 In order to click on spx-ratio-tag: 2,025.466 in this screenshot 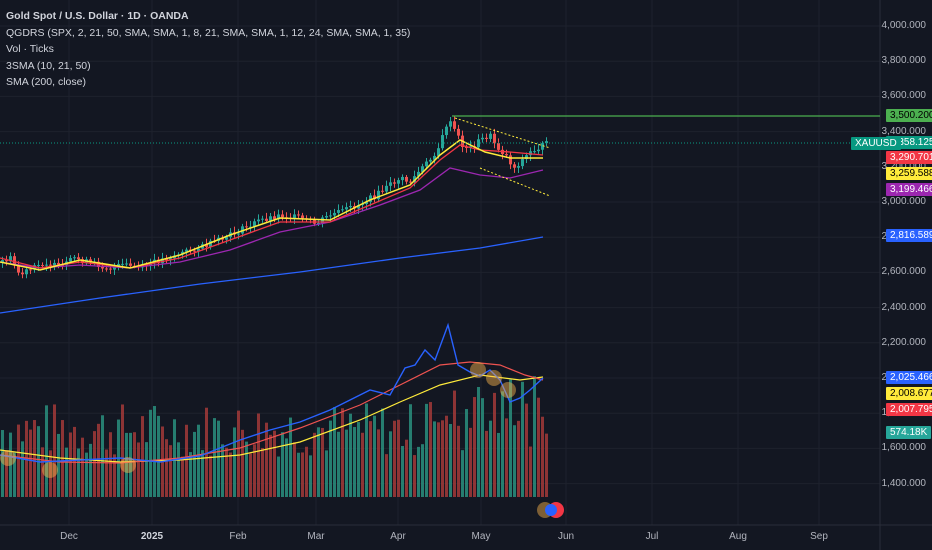, I will do `click(909, 377)`.